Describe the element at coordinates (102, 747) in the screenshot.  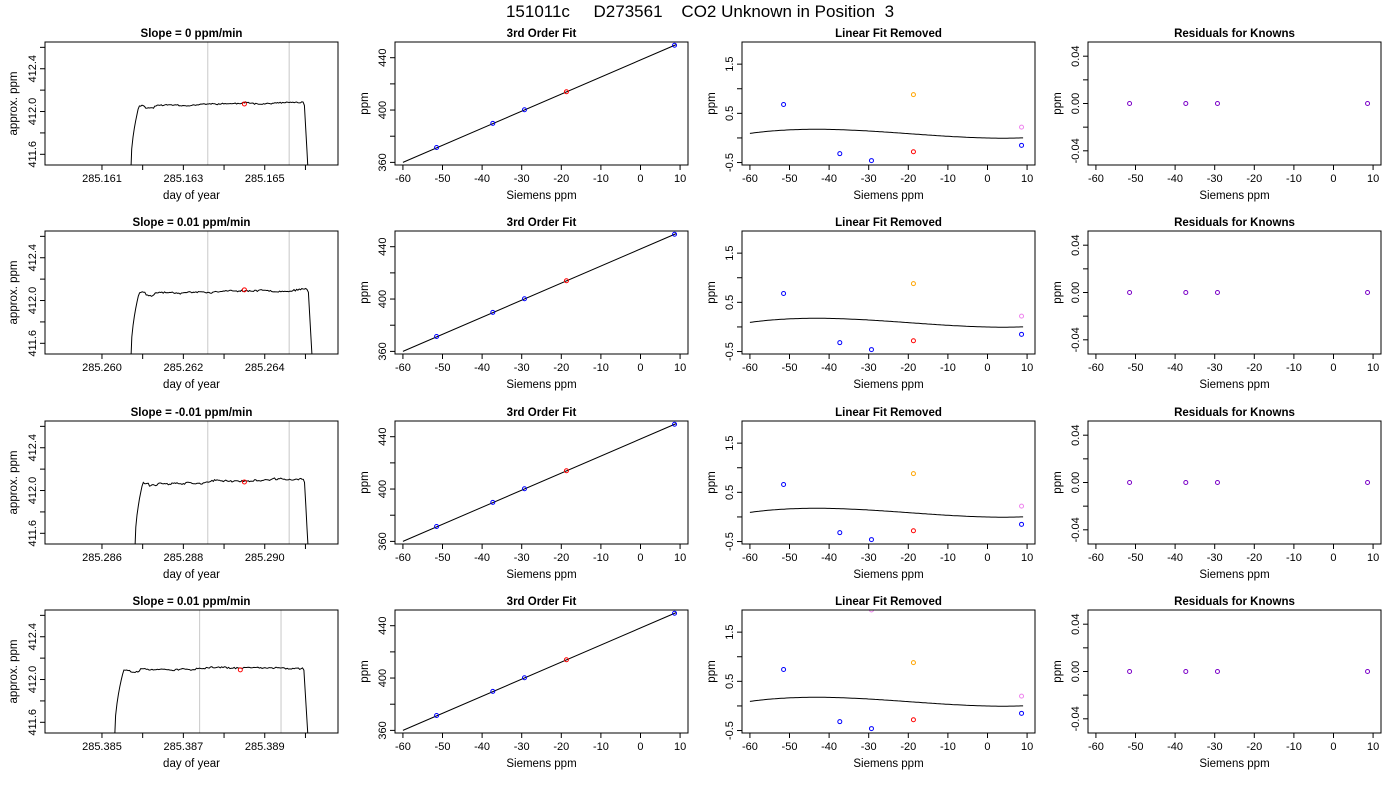
I see `x-tick-label: 285.385` at that location.